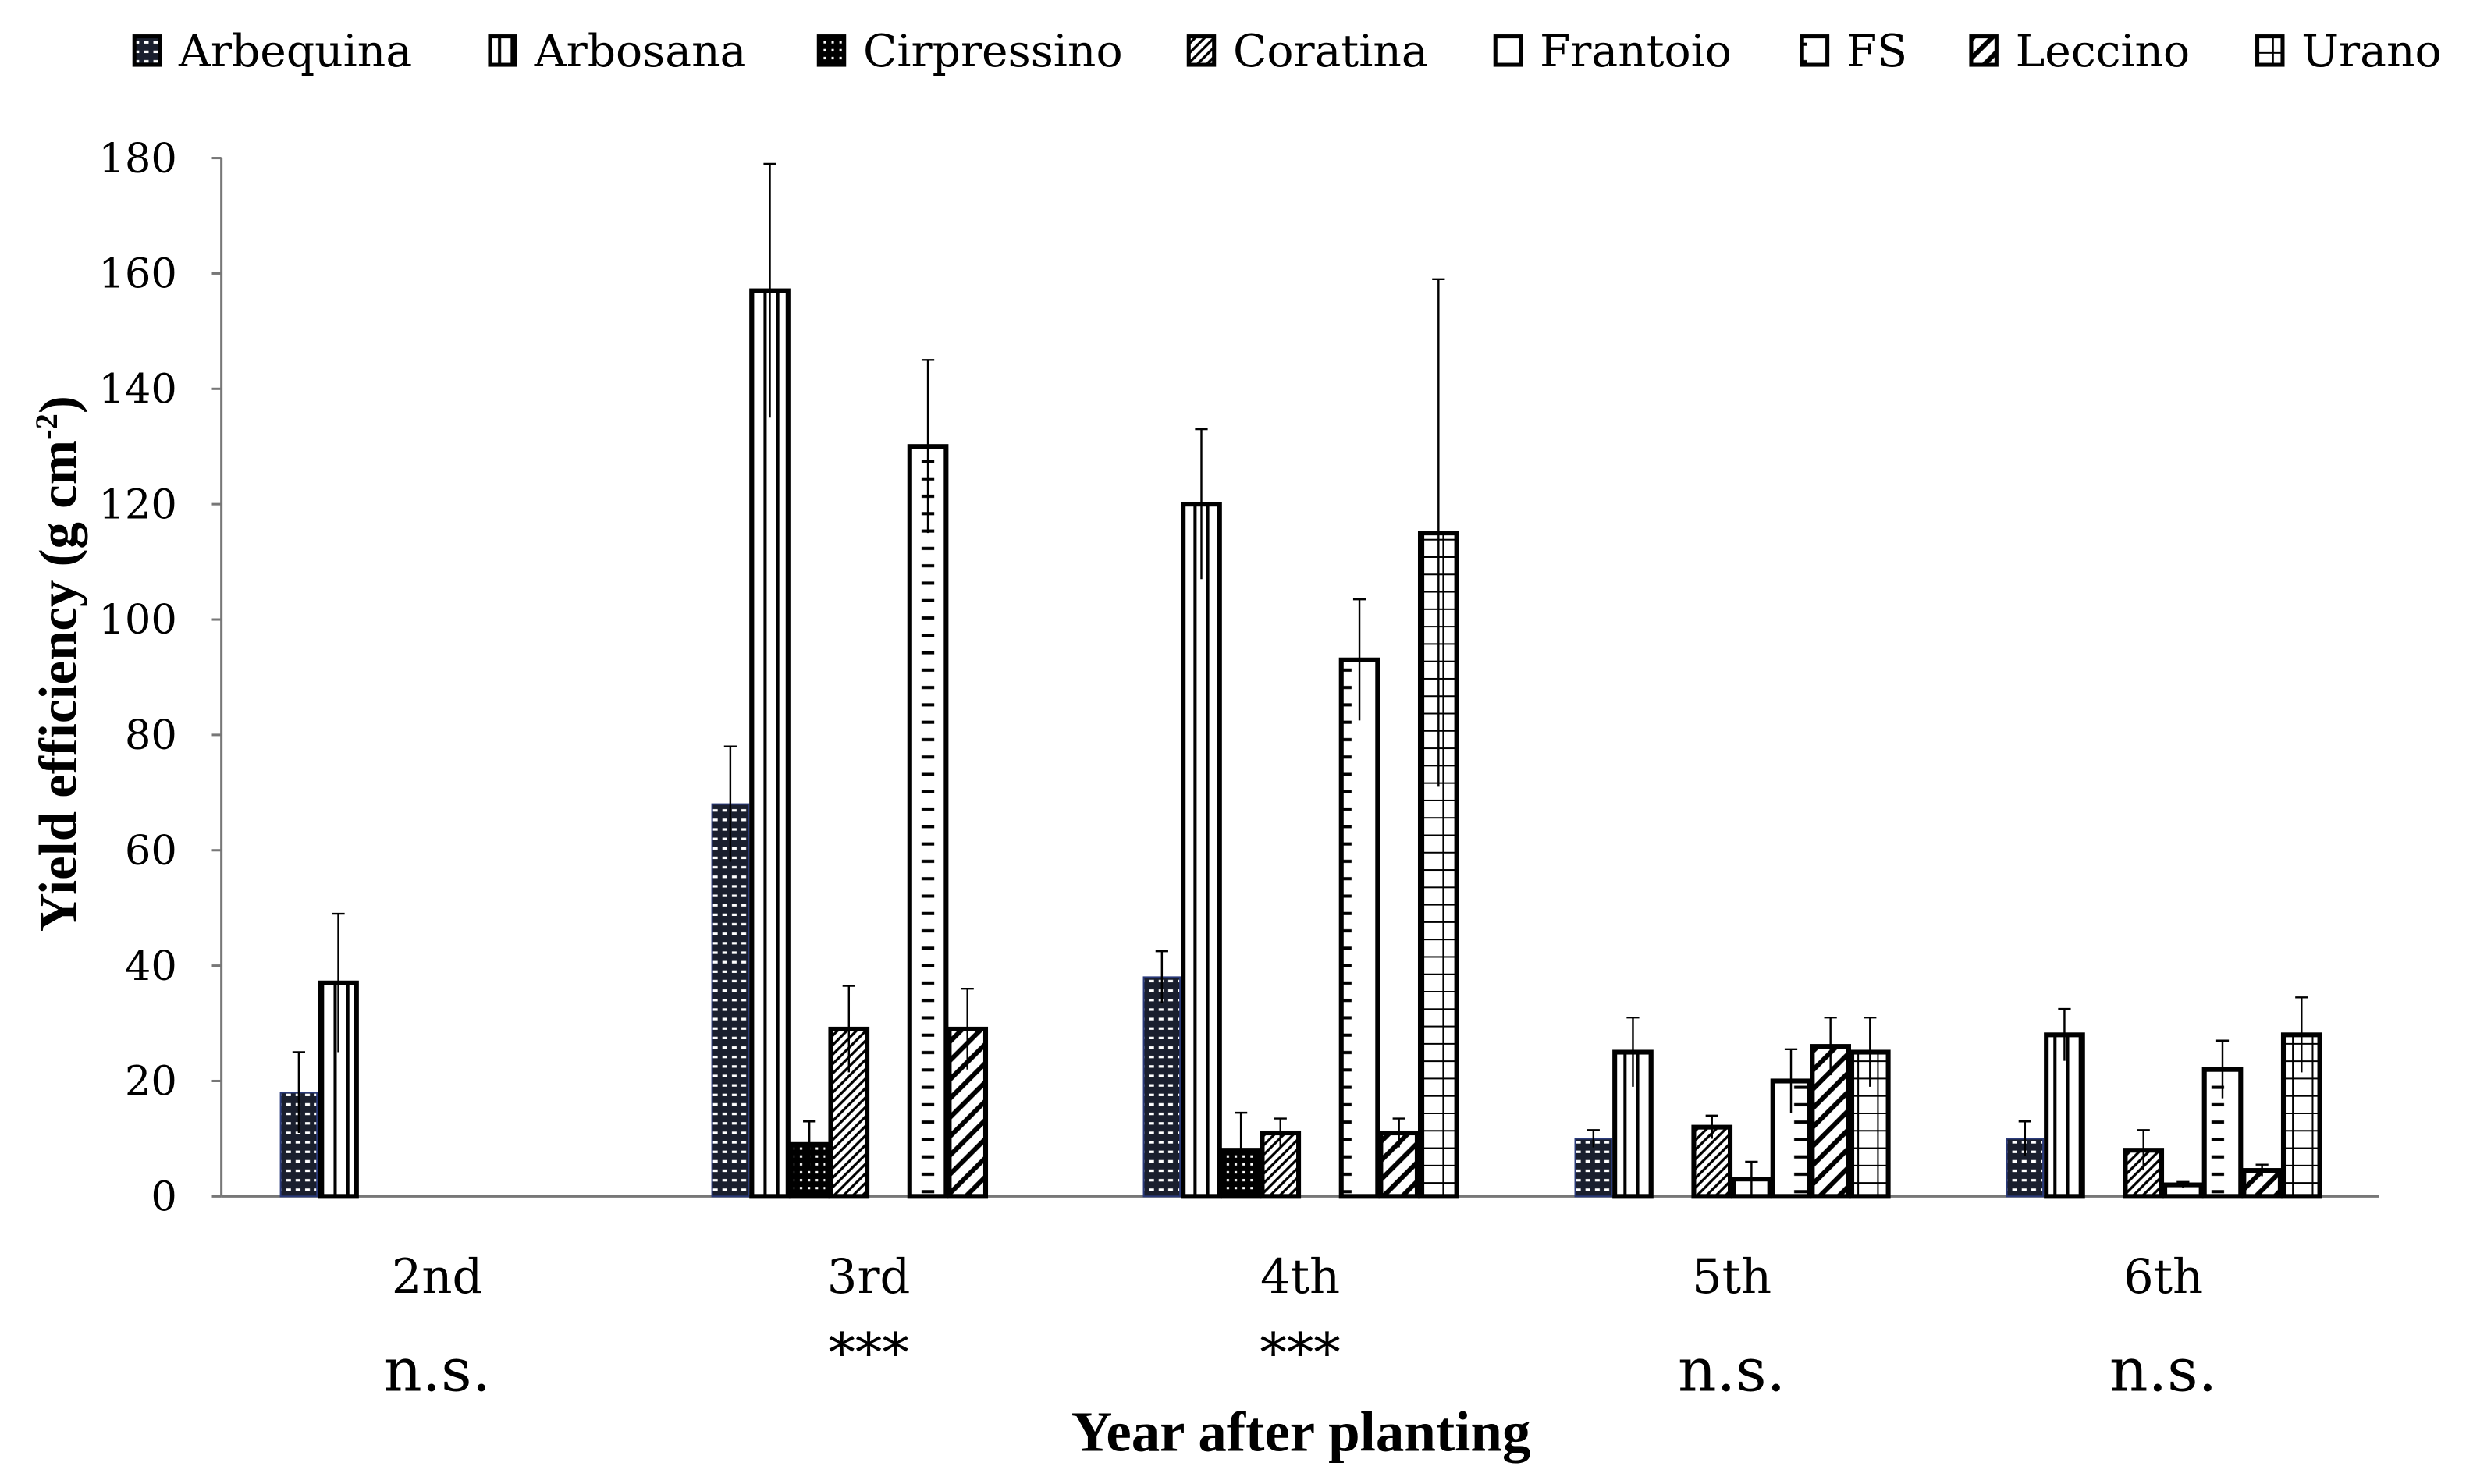 The height and width of the screenshot is (1484, 2466). I want to click on y-tick-label: 0, so click(164, 1197).